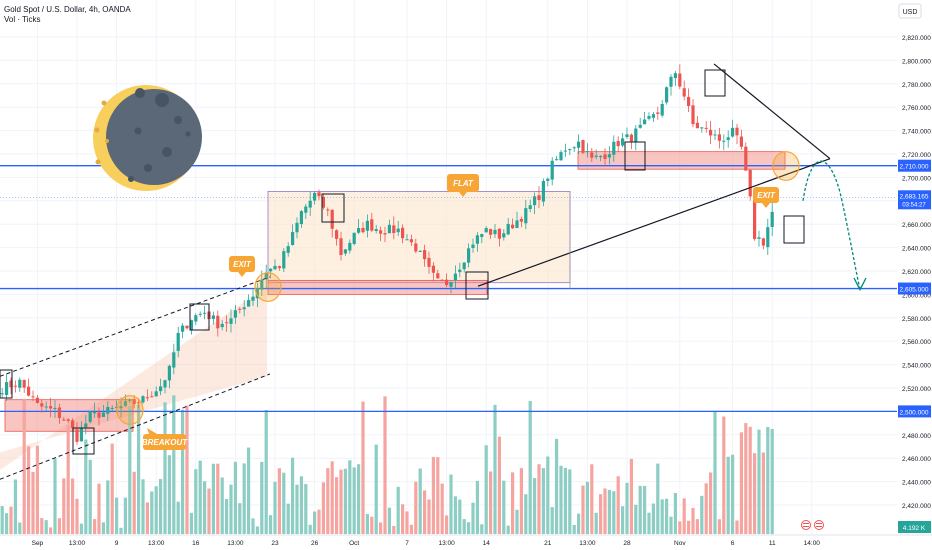  What do you see at coordinates (916, 389) in the screenshot?
I see `price-tick-label: 2,520.000` at bounding box center [916, 389].